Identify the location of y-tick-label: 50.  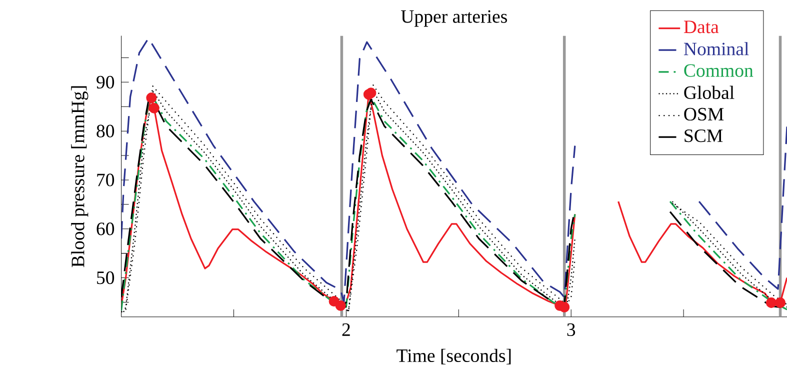
(105, 277).